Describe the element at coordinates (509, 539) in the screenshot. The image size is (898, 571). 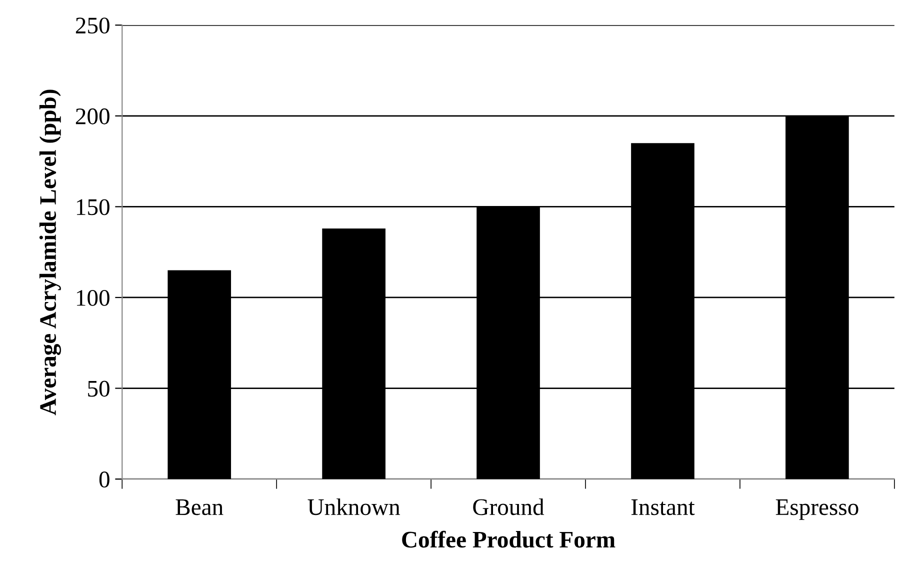
I see `x-axis-title: Coffee Product Form` at that location.